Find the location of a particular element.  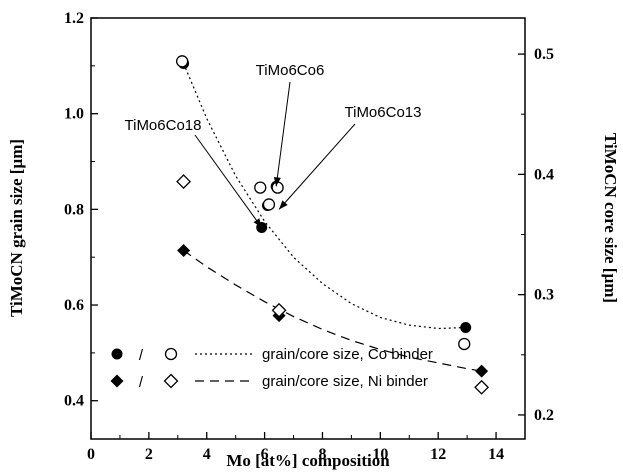

y-axis-title: TiMoCN grain size [µm] is located at coordinates (16, 228).